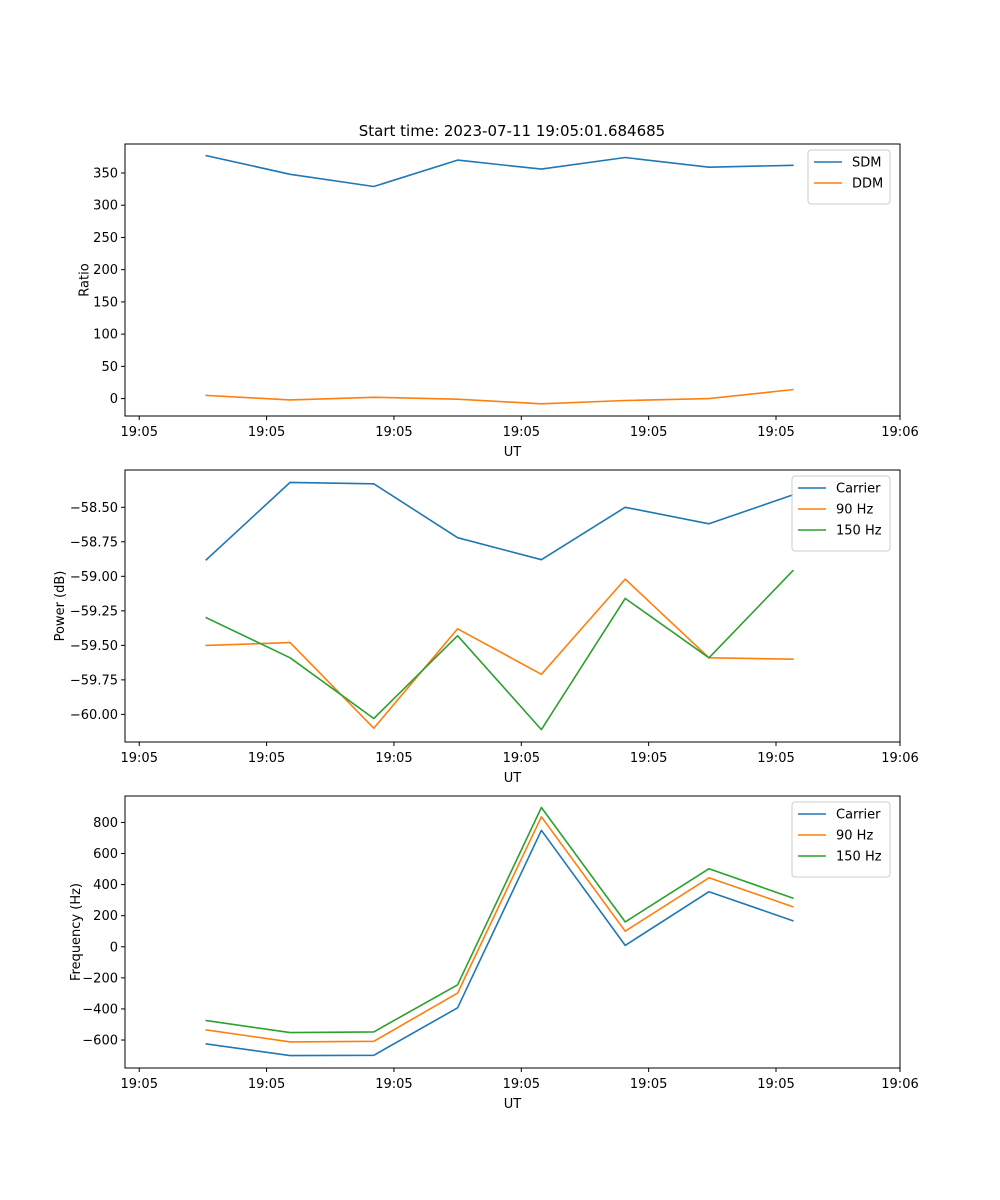 Image resolution: width=1000 pixels, height=1200 pixels. I want to click on y-tick-label: 350, so click(105, 174).